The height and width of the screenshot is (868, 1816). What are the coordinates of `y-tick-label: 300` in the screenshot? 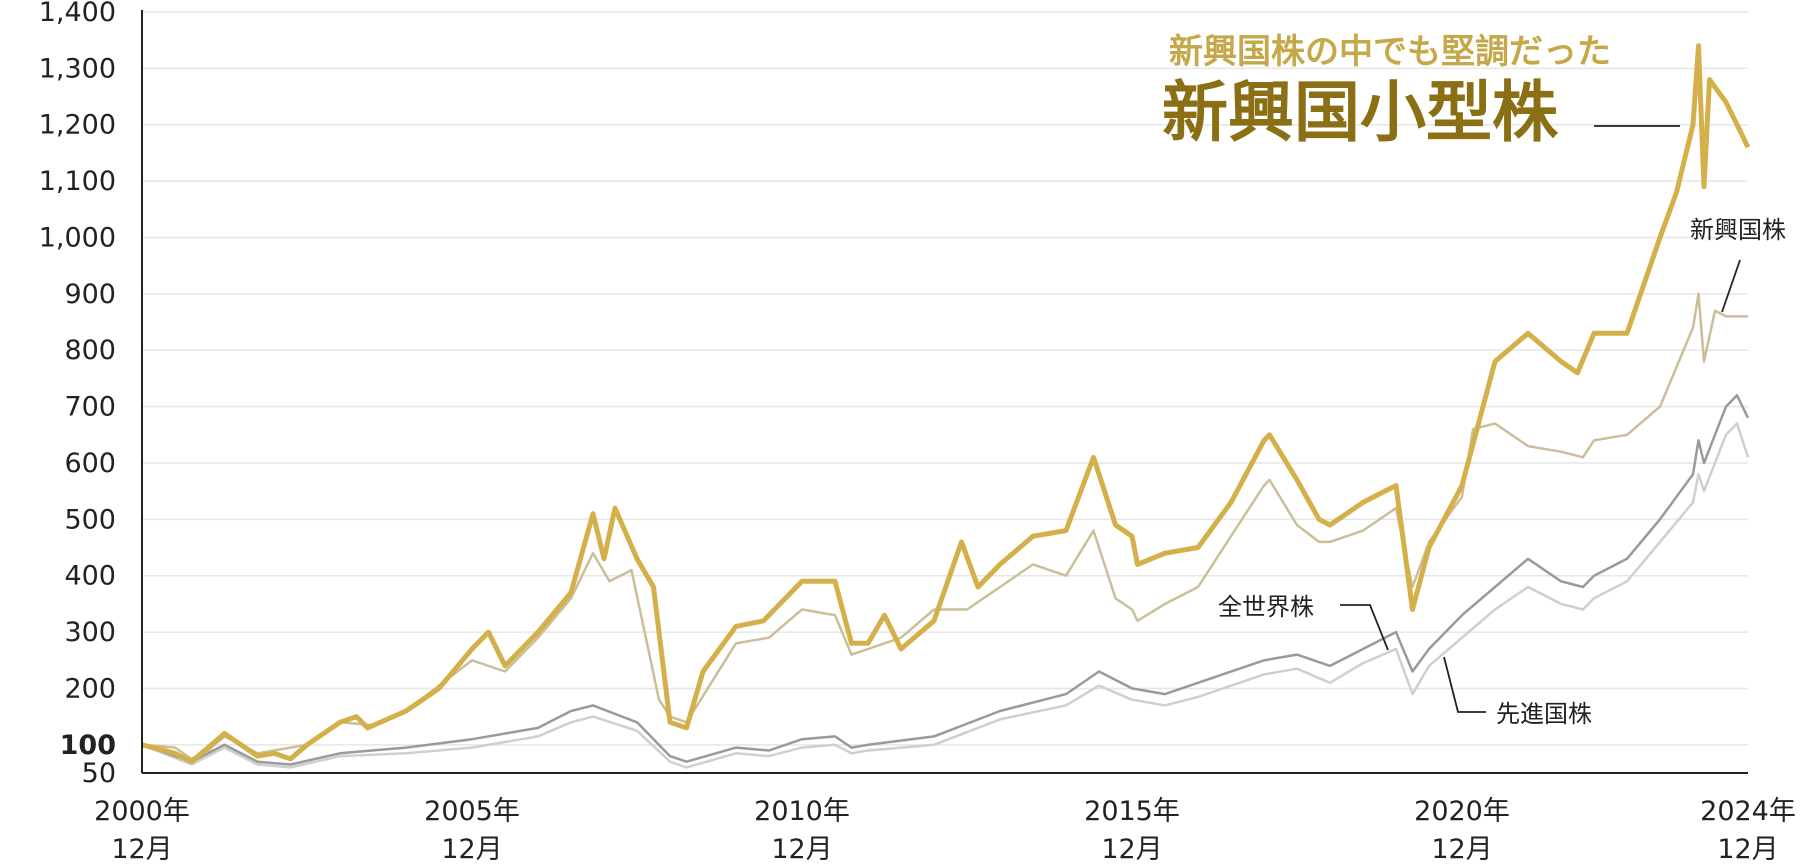 It's located at (90, 632).